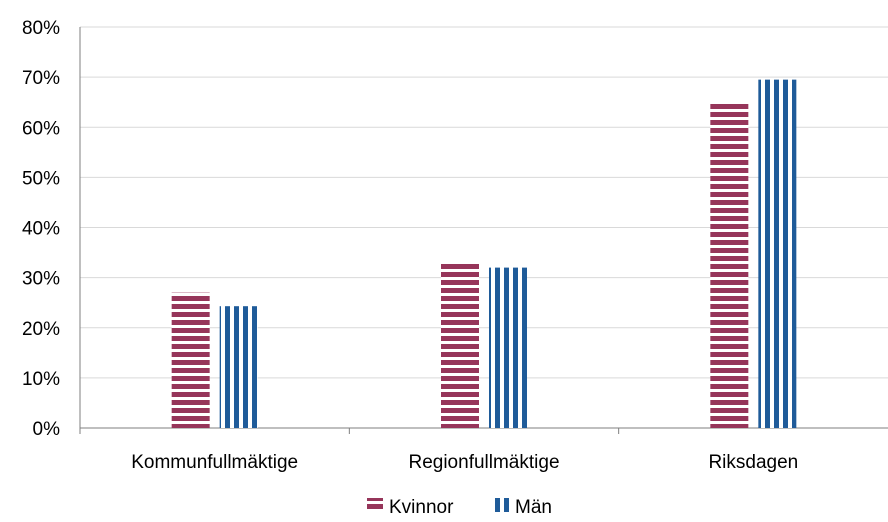 The image size is (888, 522). I want to click on y-tick-label: 50%, so click(41, 178).